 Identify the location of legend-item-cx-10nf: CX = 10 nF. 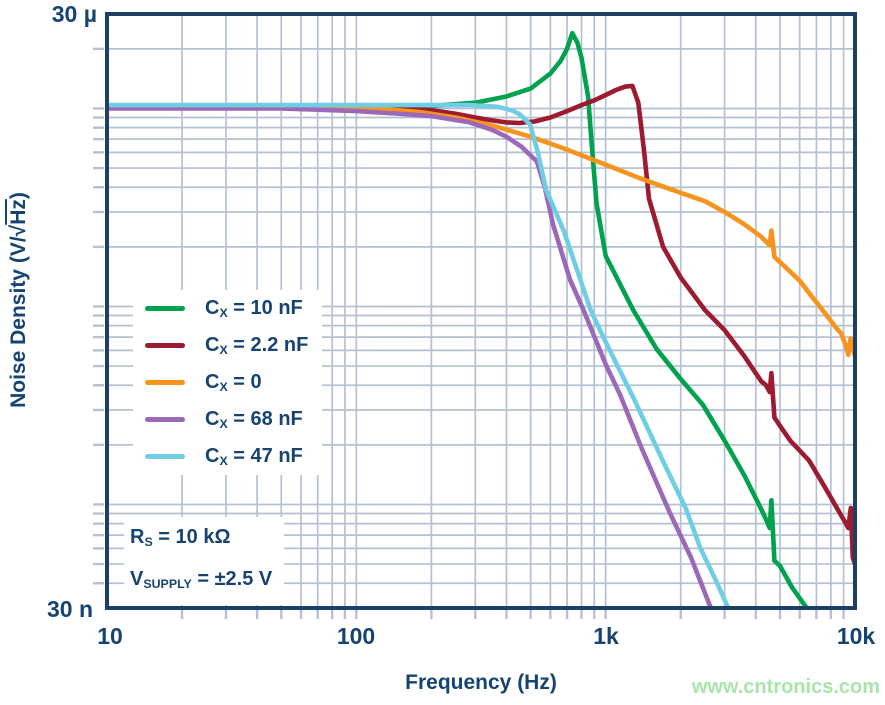
(226, 308).